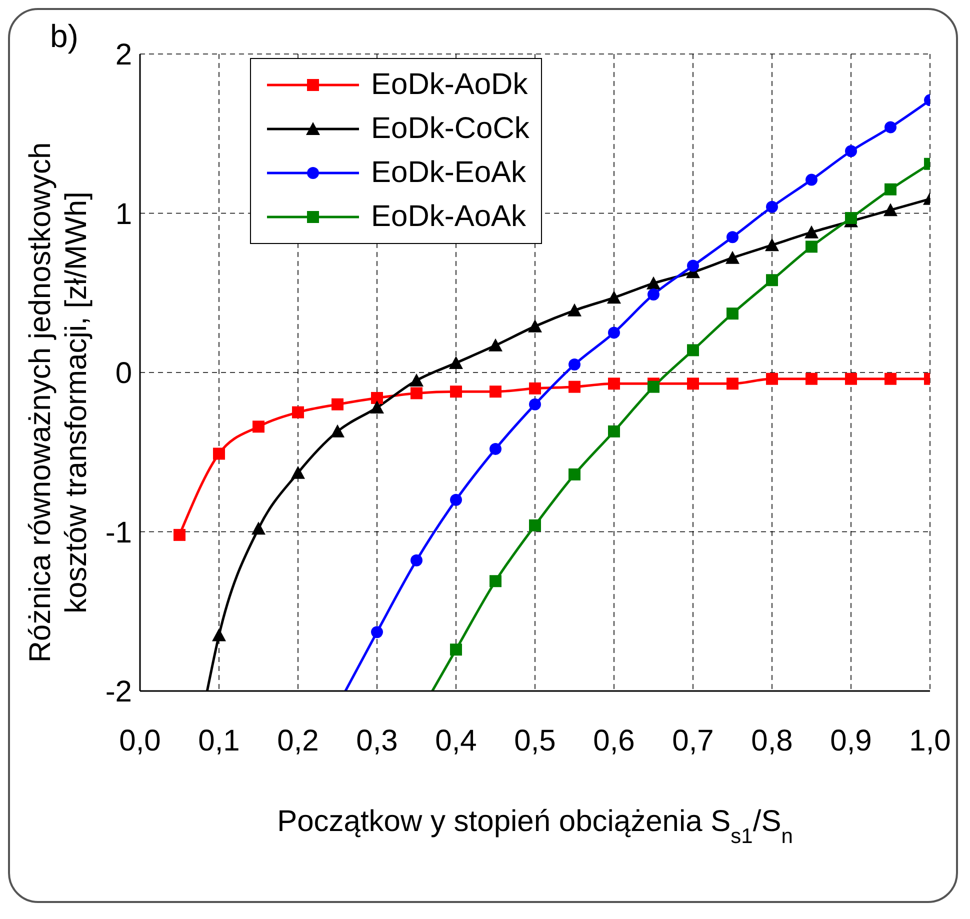 The height and width of the screenshot is (919, 970). What do you see at coordinates (614, 741) in the screenshot?
I see `x-tick-label: 0,6` at bounding box center [614, 741].